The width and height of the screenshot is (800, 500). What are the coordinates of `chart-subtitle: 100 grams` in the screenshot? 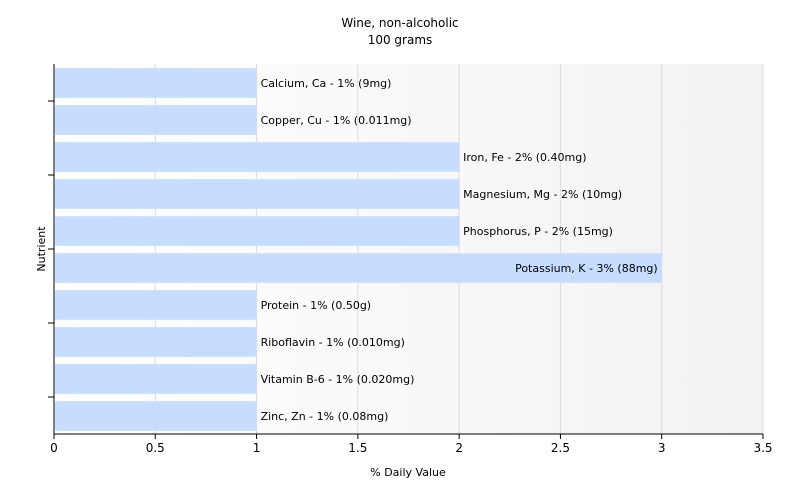 It's located at (400, 40).